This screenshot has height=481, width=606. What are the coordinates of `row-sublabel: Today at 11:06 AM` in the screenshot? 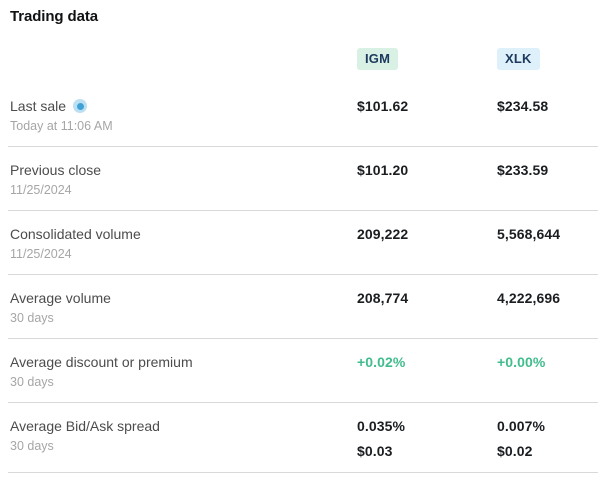 It's located at (61, 126).